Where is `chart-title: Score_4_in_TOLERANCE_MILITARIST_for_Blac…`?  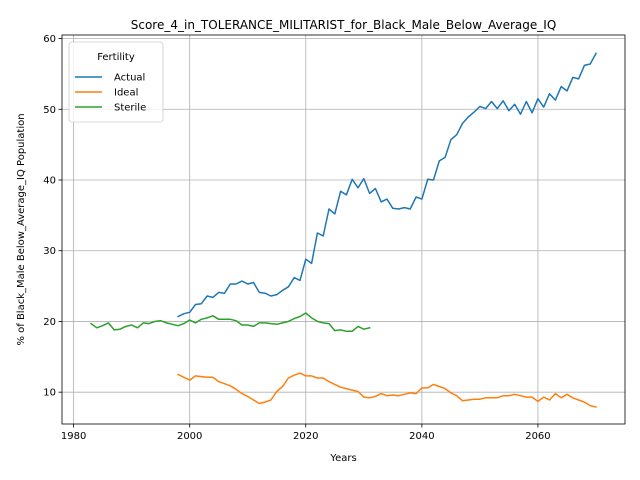 chart-title: Score_4_in_TOLERANCE_MILITARIST_for_Blac… is located at coordinates (344, 25).